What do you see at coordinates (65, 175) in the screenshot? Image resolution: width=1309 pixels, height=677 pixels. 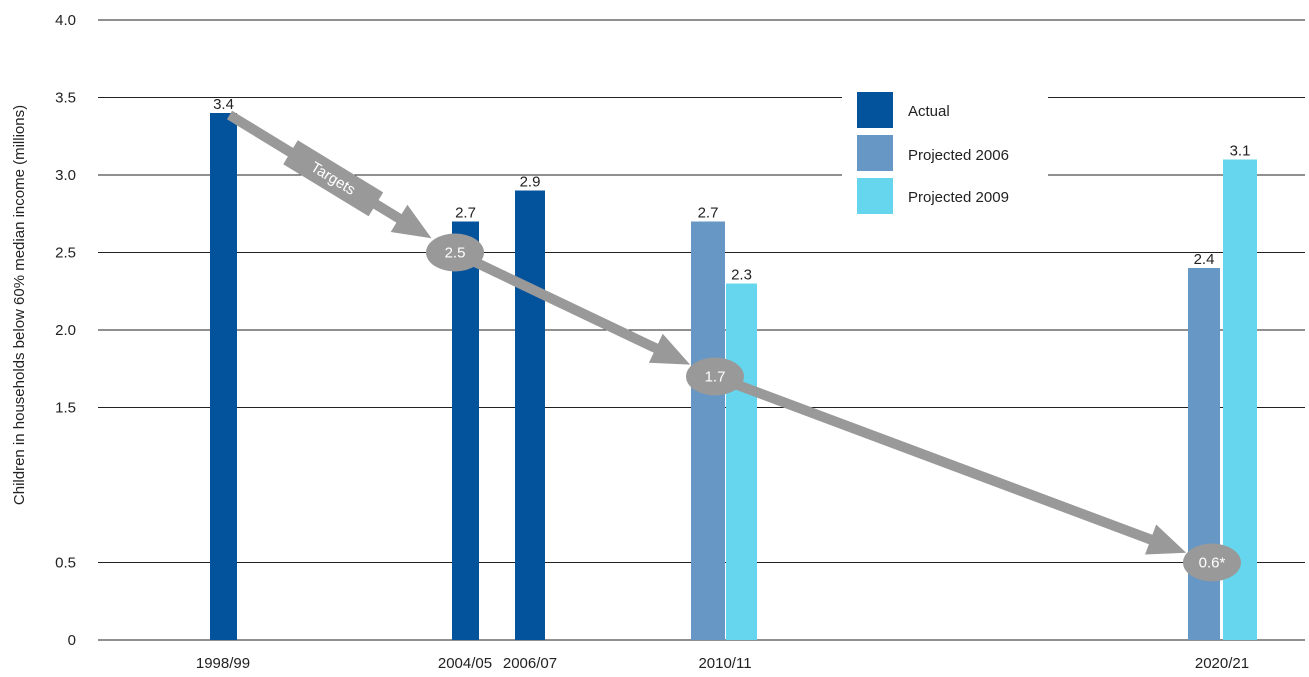 I see `y-tick-3-0: 3.0` at bounding box center [65, 175].